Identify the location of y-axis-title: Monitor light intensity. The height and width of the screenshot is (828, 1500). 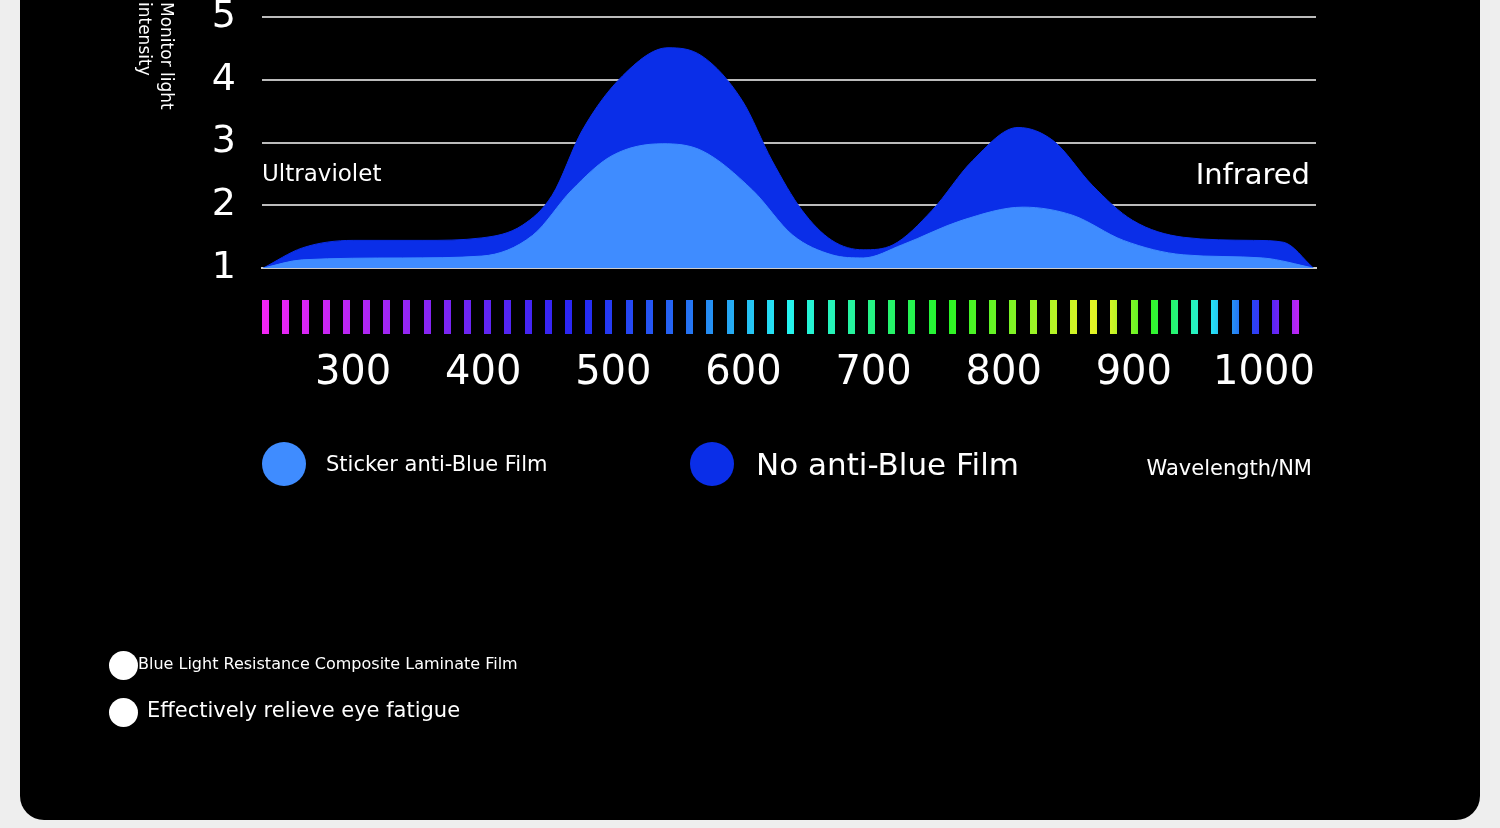
(156, 57).